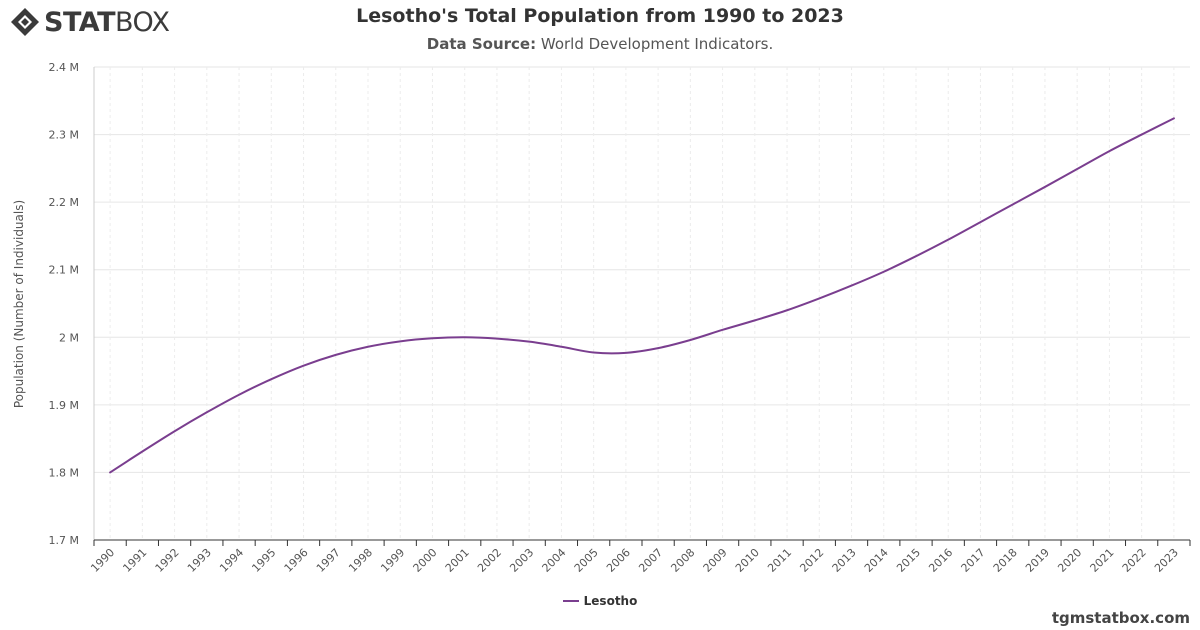  I want to click on x-tick-label: 2014, so click(876, 560).